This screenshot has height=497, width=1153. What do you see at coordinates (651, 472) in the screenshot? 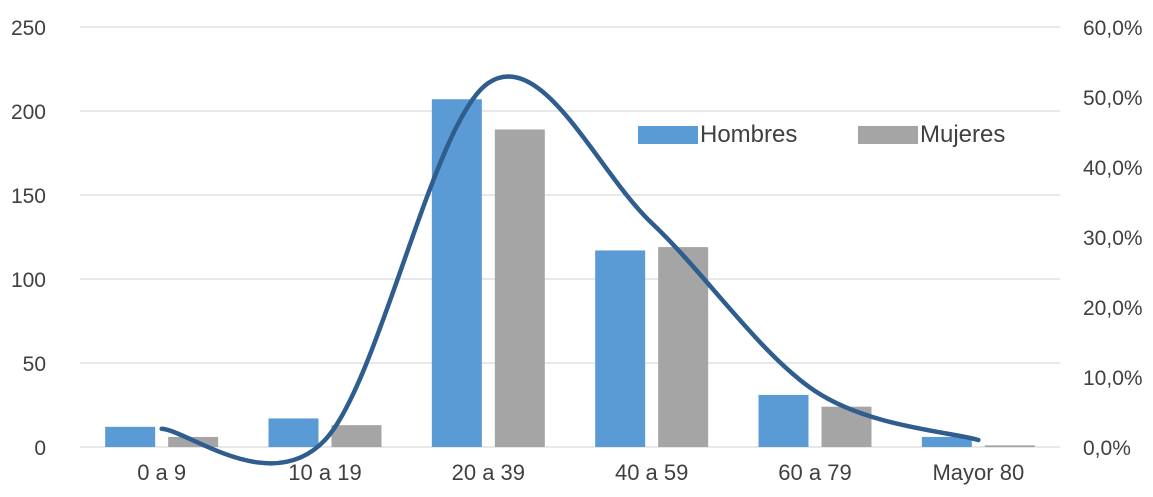
I see `x-tick-label: 40 a 59` at bounding box center [651, 472].